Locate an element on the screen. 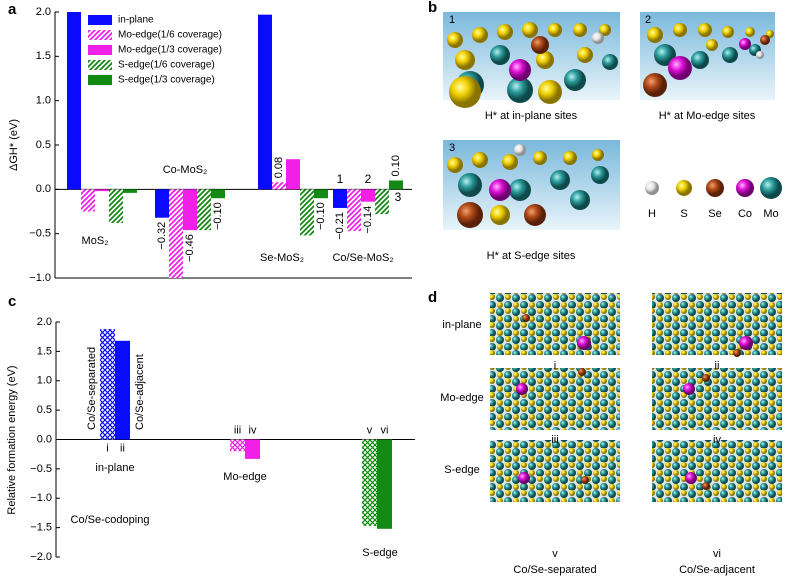 This screenshot has height=578, width=785. y-tick-label: −1.5 is located at coordinates (41, 528).